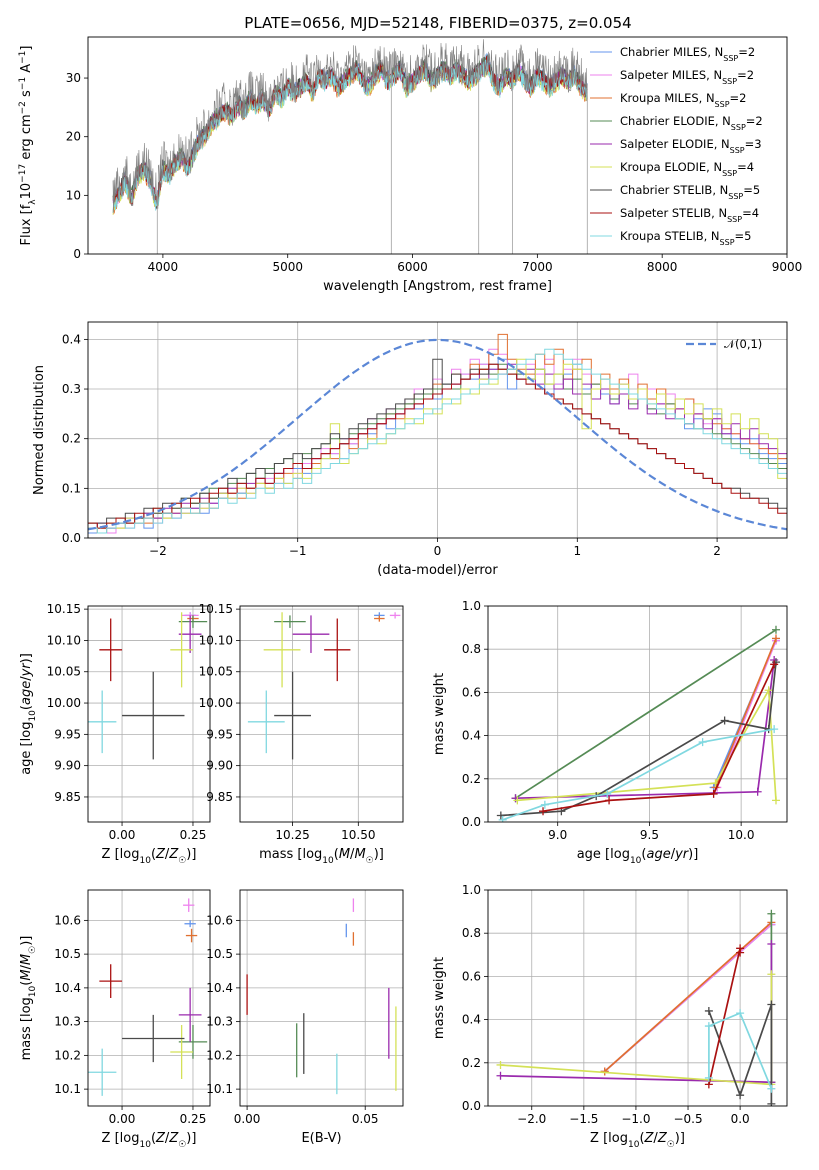  Describe the element at coordinates (471, 692) in the screenshot. I see `y-tick-label: 0.6` at that location.